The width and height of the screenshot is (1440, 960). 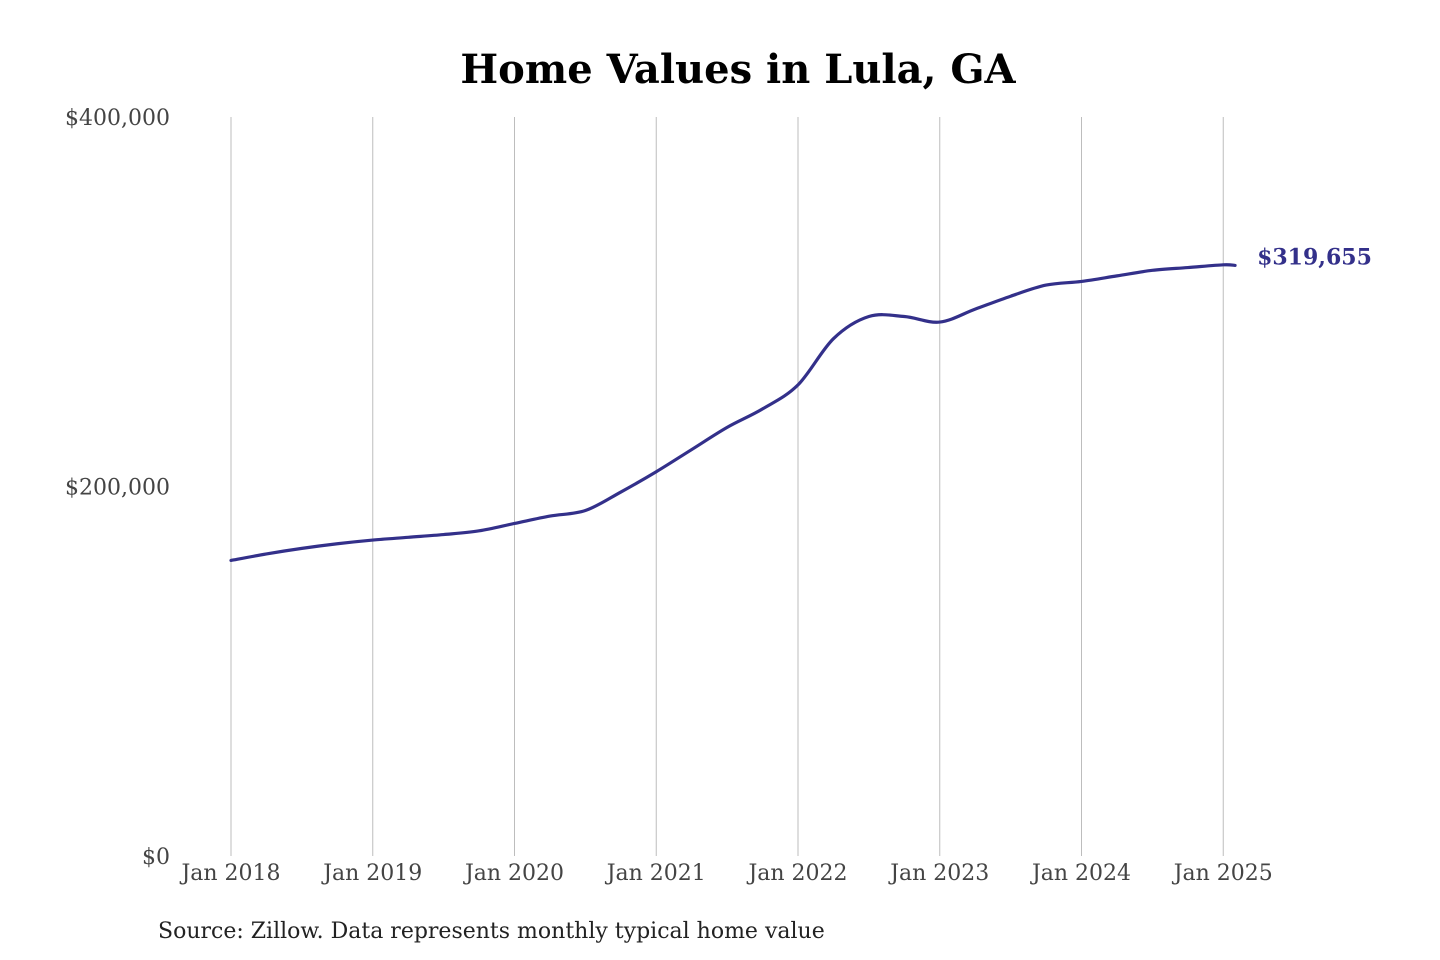 I want to click on x-tick-label: Jan 2025, so click(x=1222, y=873).